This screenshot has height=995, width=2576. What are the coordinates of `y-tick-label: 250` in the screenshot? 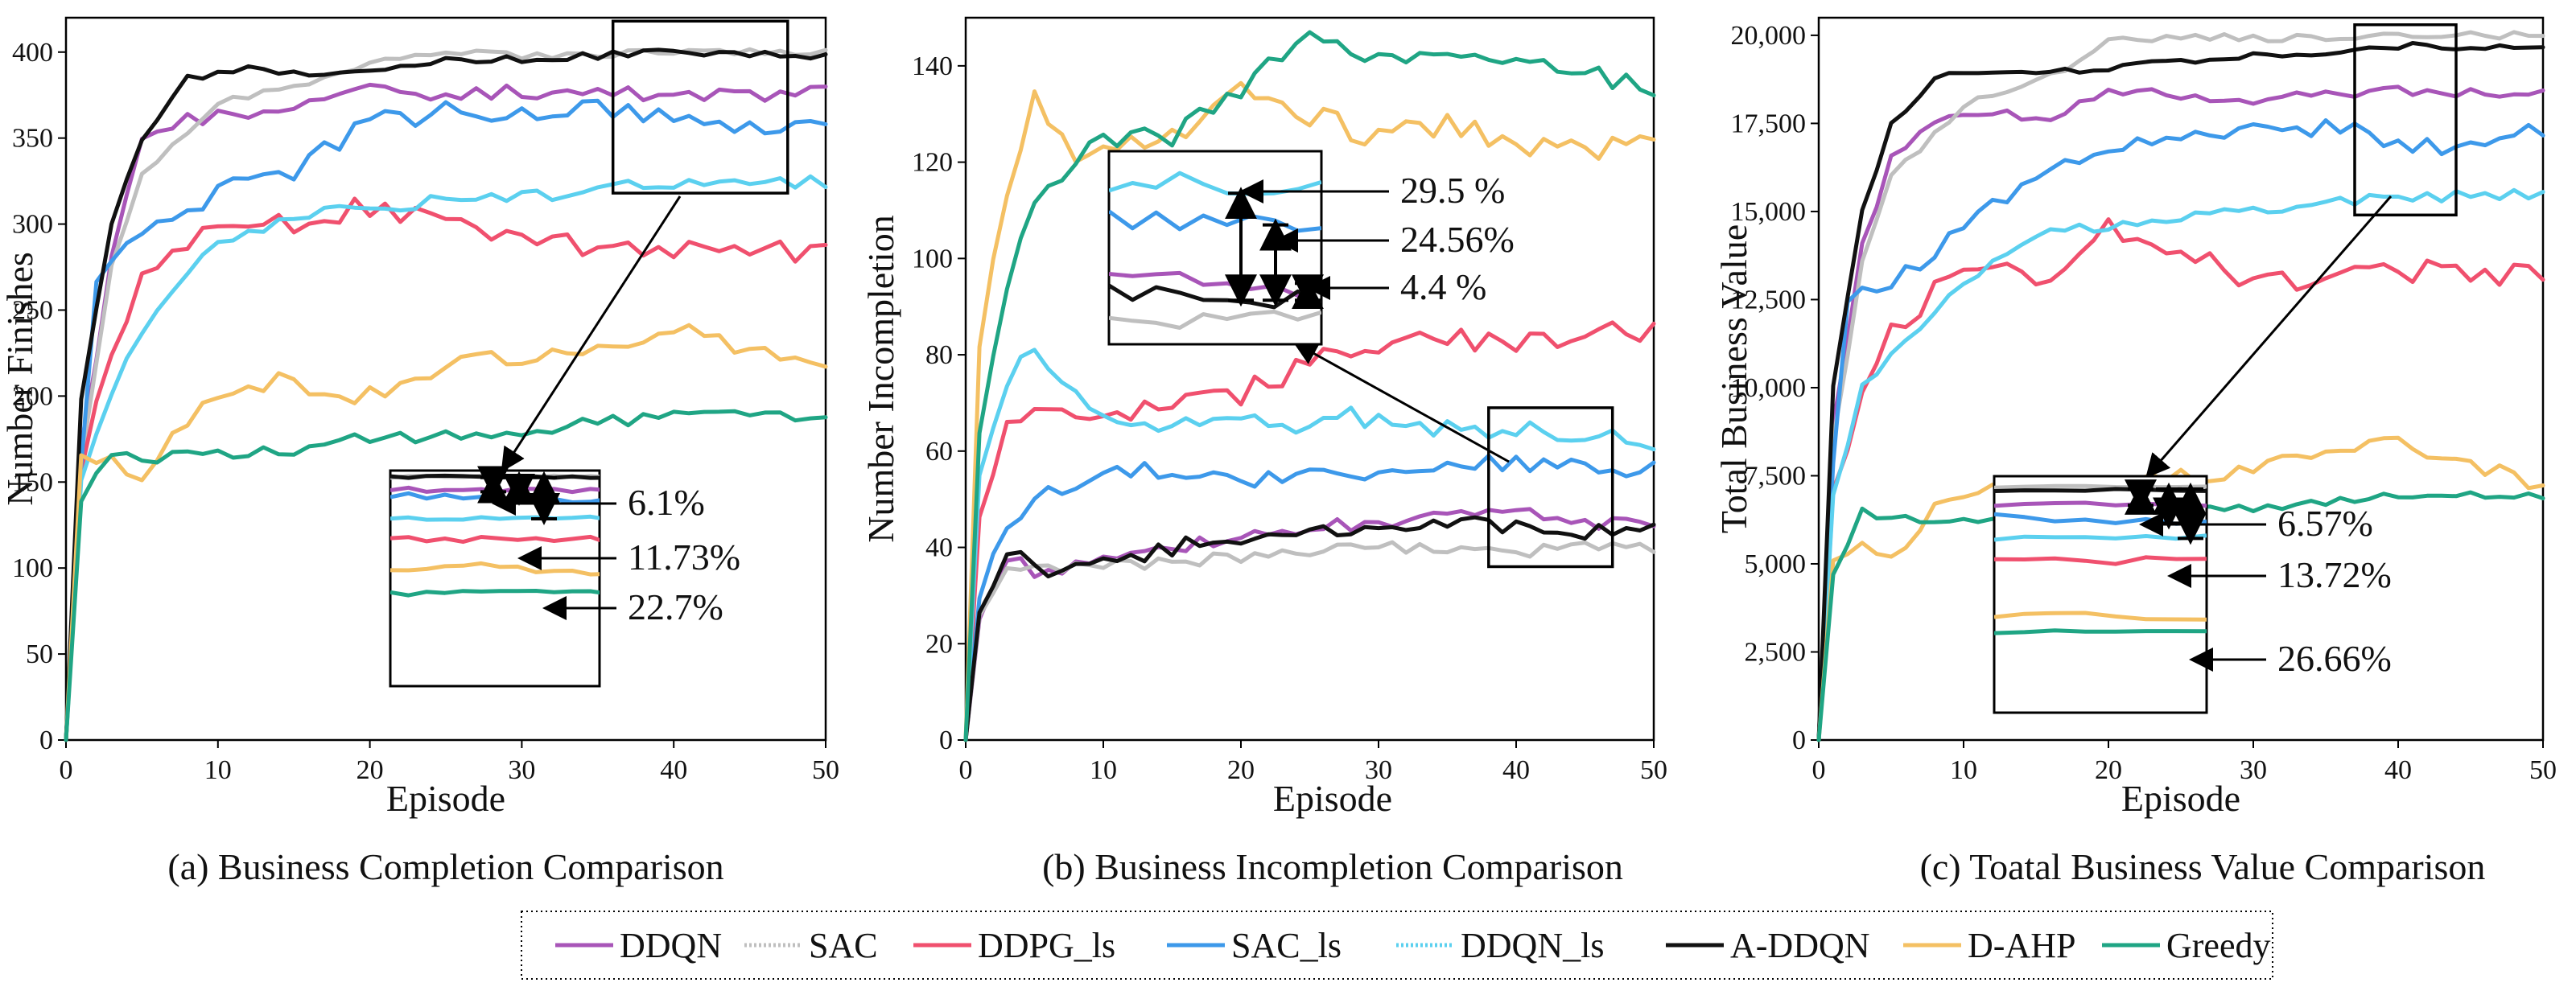 It's located at (32, 310).